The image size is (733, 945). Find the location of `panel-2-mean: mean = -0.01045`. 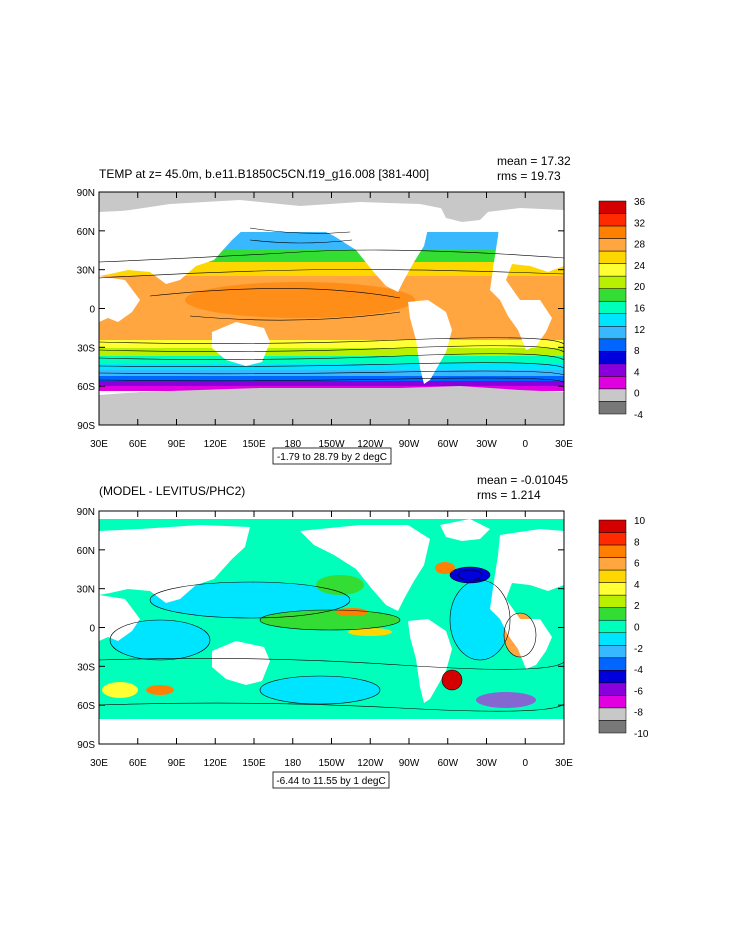

panel-2-mean: mean = -0.01045 is located at coordinates (522, 480).